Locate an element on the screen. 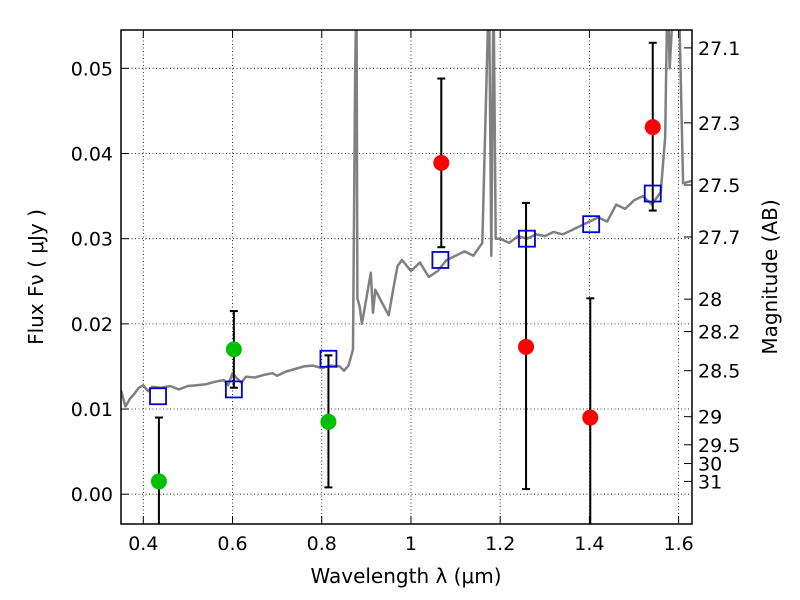 The image size is (800, 600). mag-tick-label: 27.5 is located at coordinates (719, 186).